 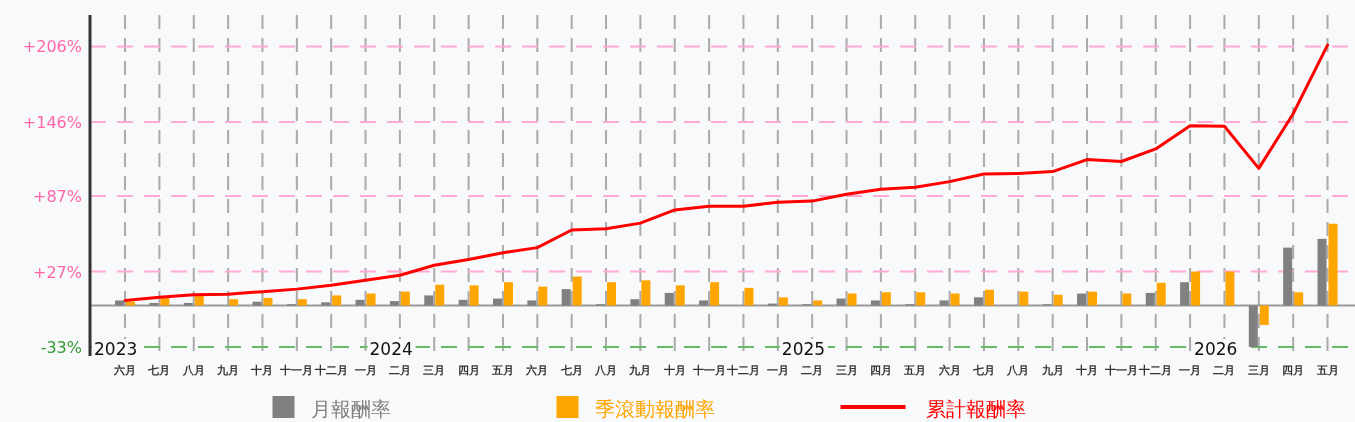 What do you see at coordinates (116, 348) in the screenshot?
I see `annotation: 2023` at bounding box center [116, 348].